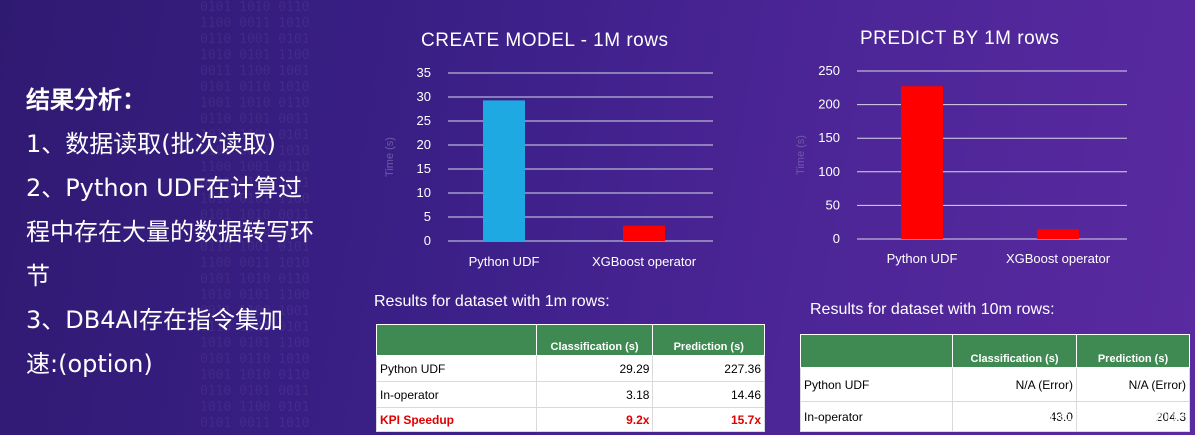  Describe the element at coordinates (708, 368) in the screenshot. I see `table-cell: 227.36` at that location.